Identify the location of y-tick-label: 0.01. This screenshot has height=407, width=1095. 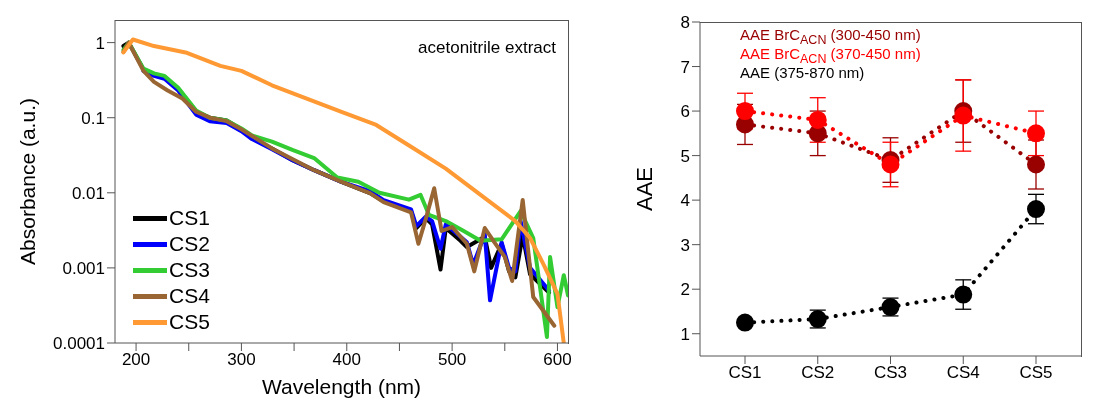
(88, 193).